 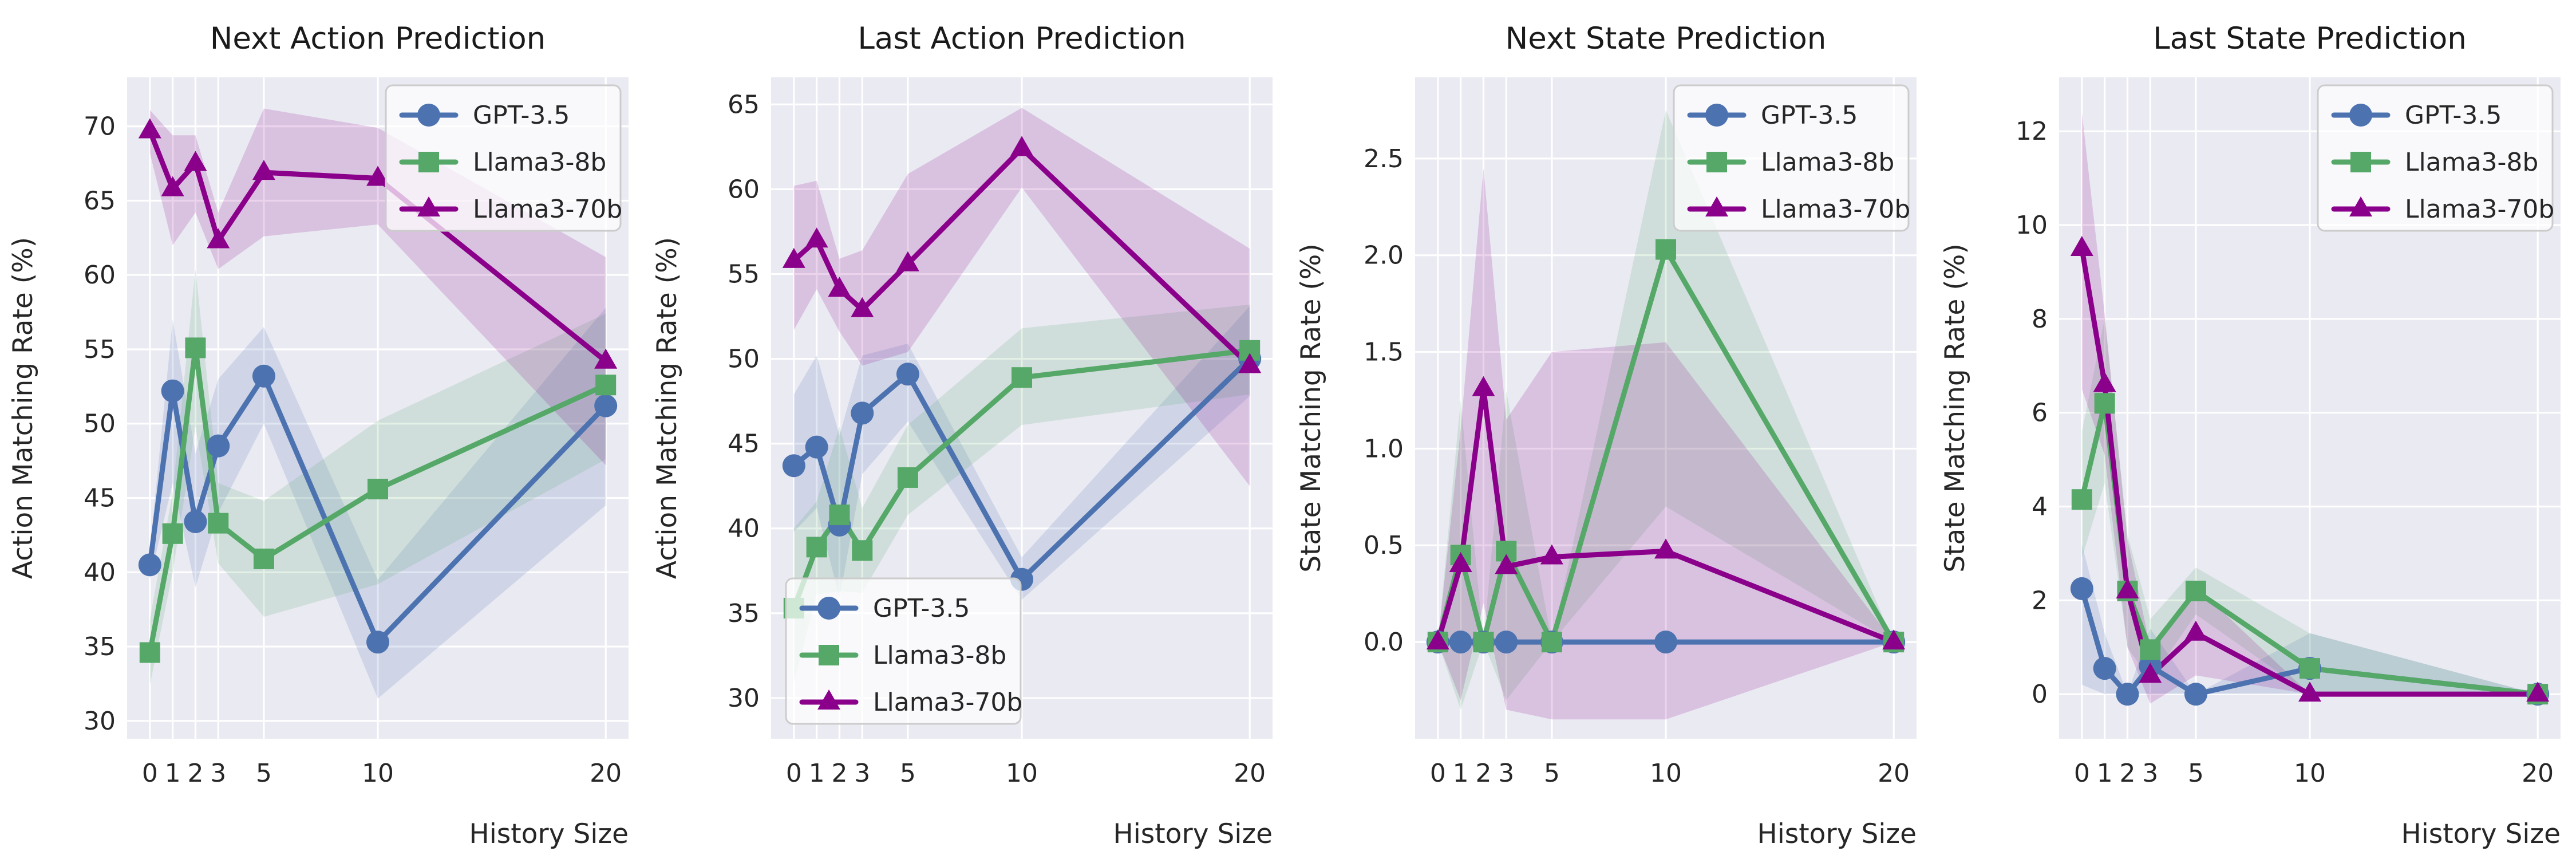 I want to click on confidence-band-GPT-3.5, so click(x=377, y=504).